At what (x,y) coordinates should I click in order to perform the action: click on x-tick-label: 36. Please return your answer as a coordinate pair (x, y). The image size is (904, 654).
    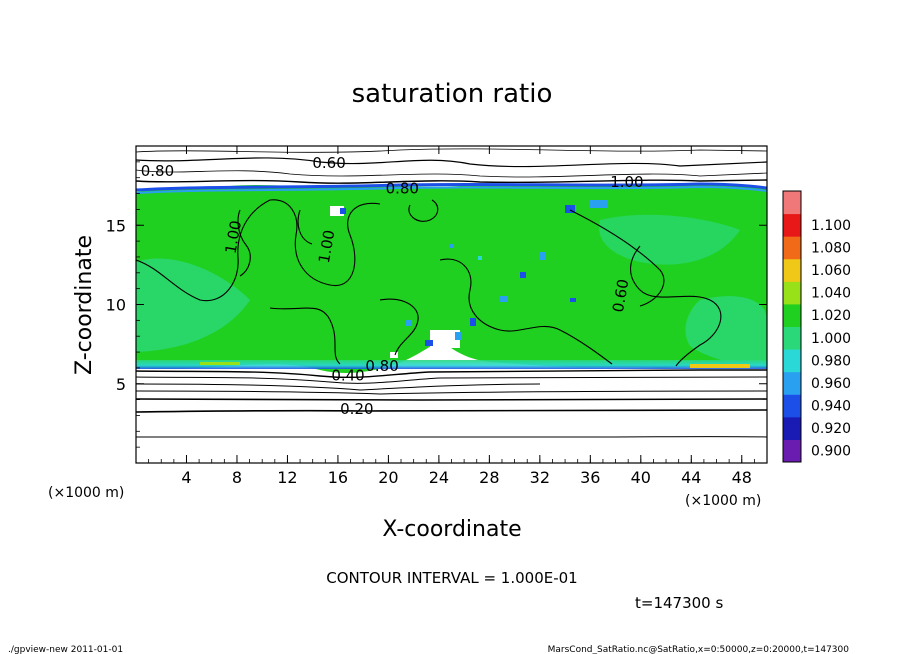
    Looking at the image, I should click on (590, 477).